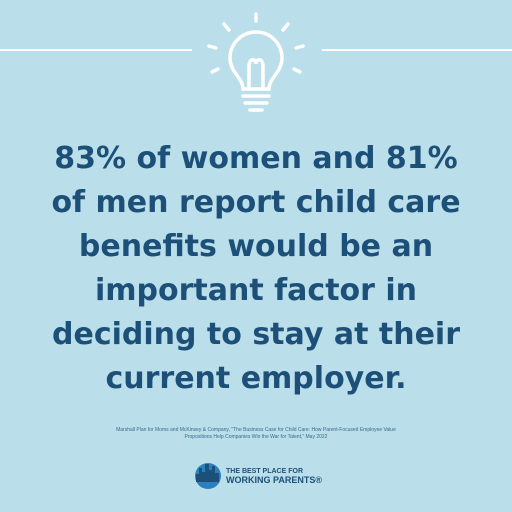  Describe the element at coordinates (207, 473) in the screenshot. I see `logo-skyline` at that location.